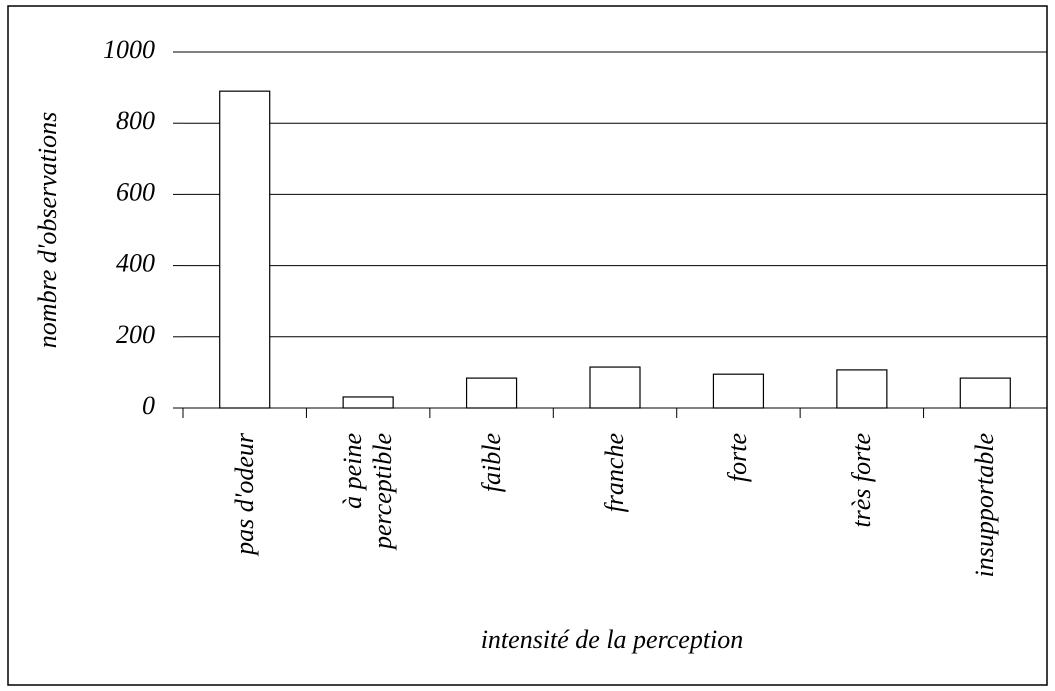 Image resolution: width=1055 pixels, height=691 pixels. What do you see at coordinates (135, 120) in the screenshot?
I see `y-tick-label: 800` at bounding box center [135, 120].